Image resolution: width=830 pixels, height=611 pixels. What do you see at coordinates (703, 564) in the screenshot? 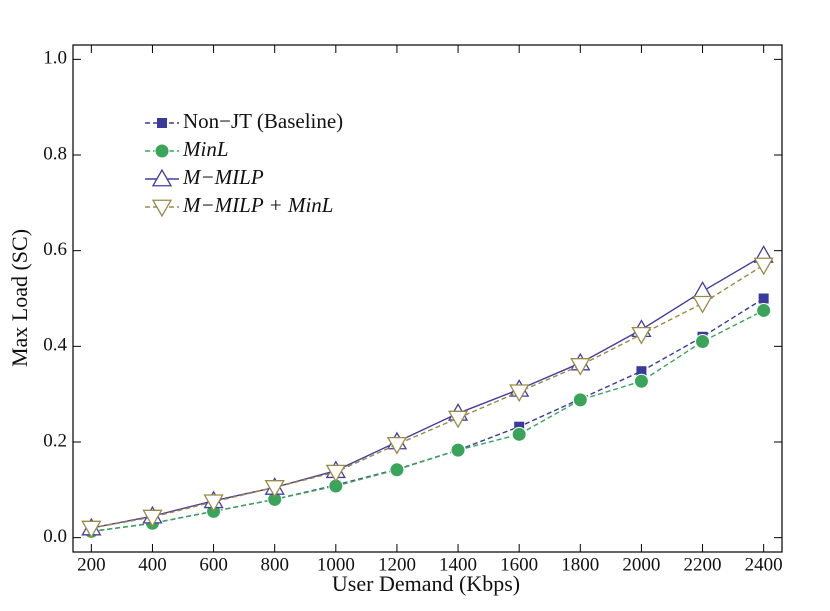
I see `x-tick-label: 2200` at bounding box center [703, 564].